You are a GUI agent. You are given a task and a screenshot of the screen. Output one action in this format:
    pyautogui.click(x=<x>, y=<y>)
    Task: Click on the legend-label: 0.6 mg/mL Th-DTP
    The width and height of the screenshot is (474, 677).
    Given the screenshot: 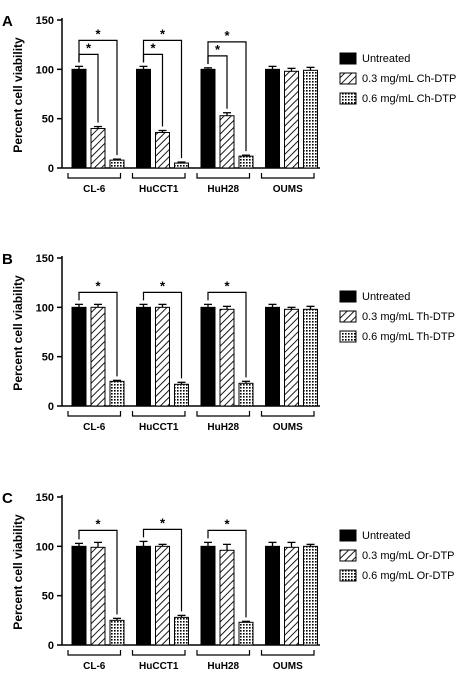 What is the action you would take?
    pyautogui.click(x=408, y=337)
    